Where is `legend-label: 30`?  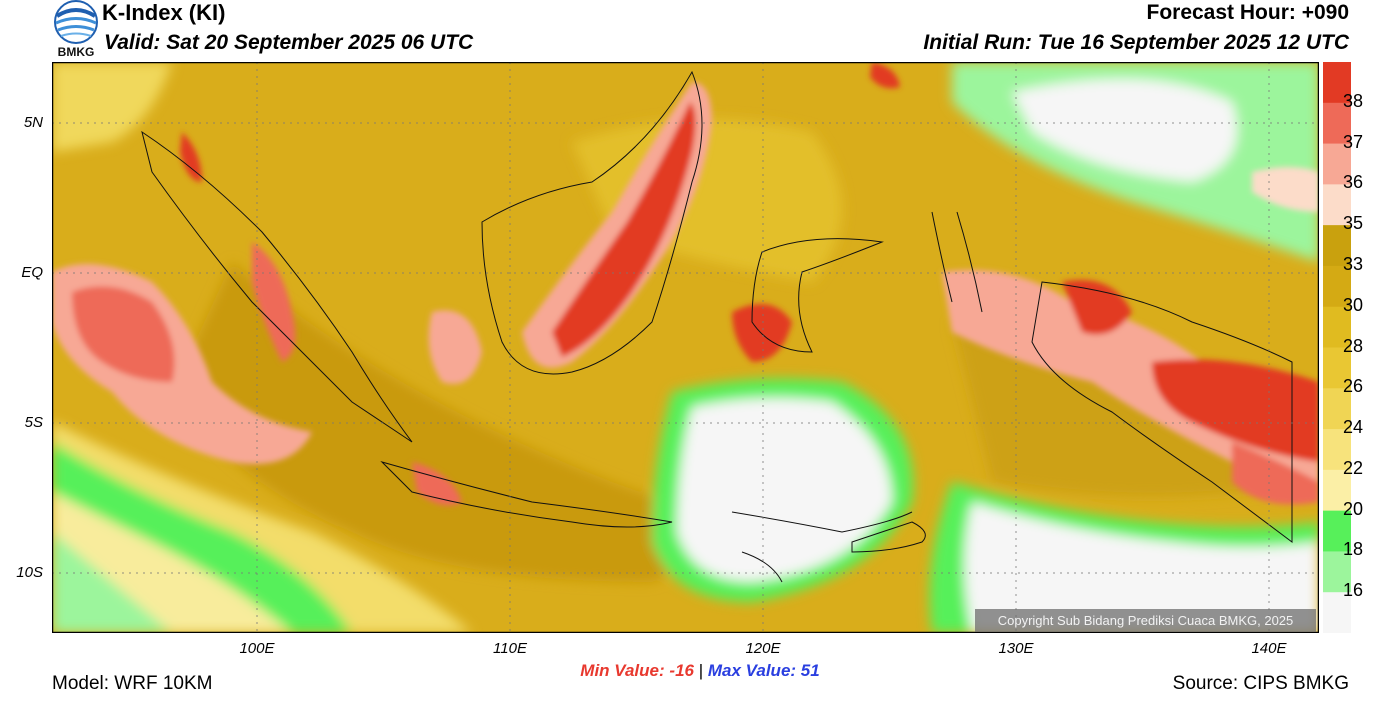 legend-label: 30 is located at coordinates (1353, 304).